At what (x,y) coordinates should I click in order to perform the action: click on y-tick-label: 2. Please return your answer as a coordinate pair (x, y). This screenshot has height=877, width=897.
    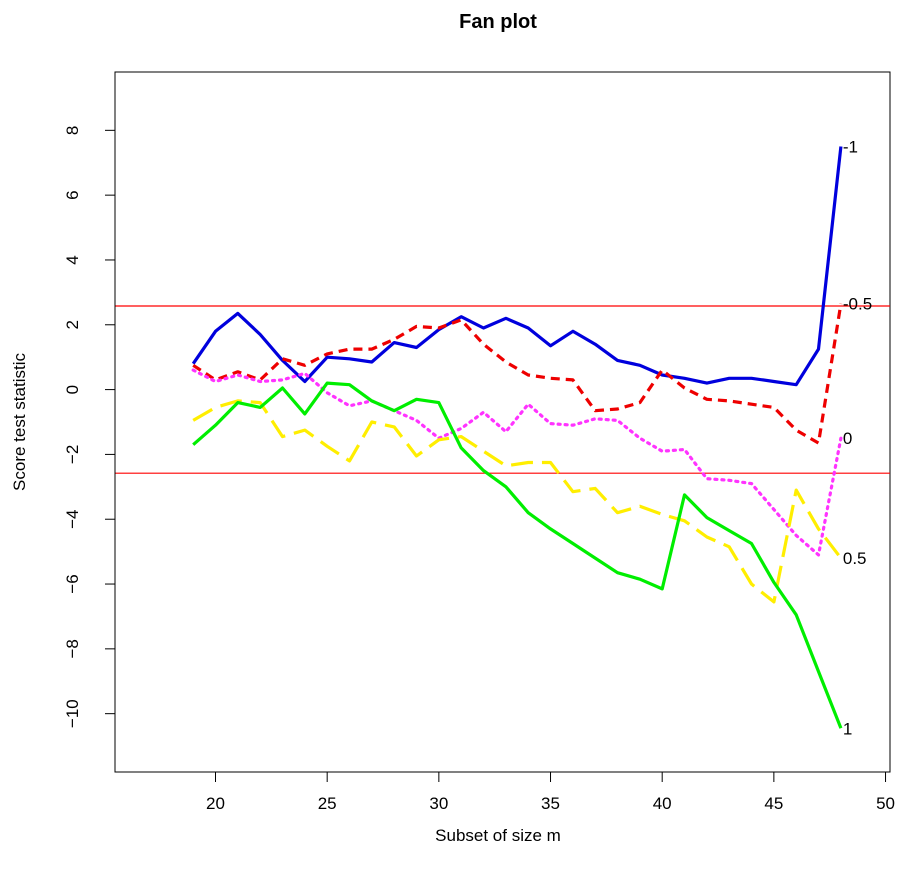
    Looking at the image, I should click on (72, 324).